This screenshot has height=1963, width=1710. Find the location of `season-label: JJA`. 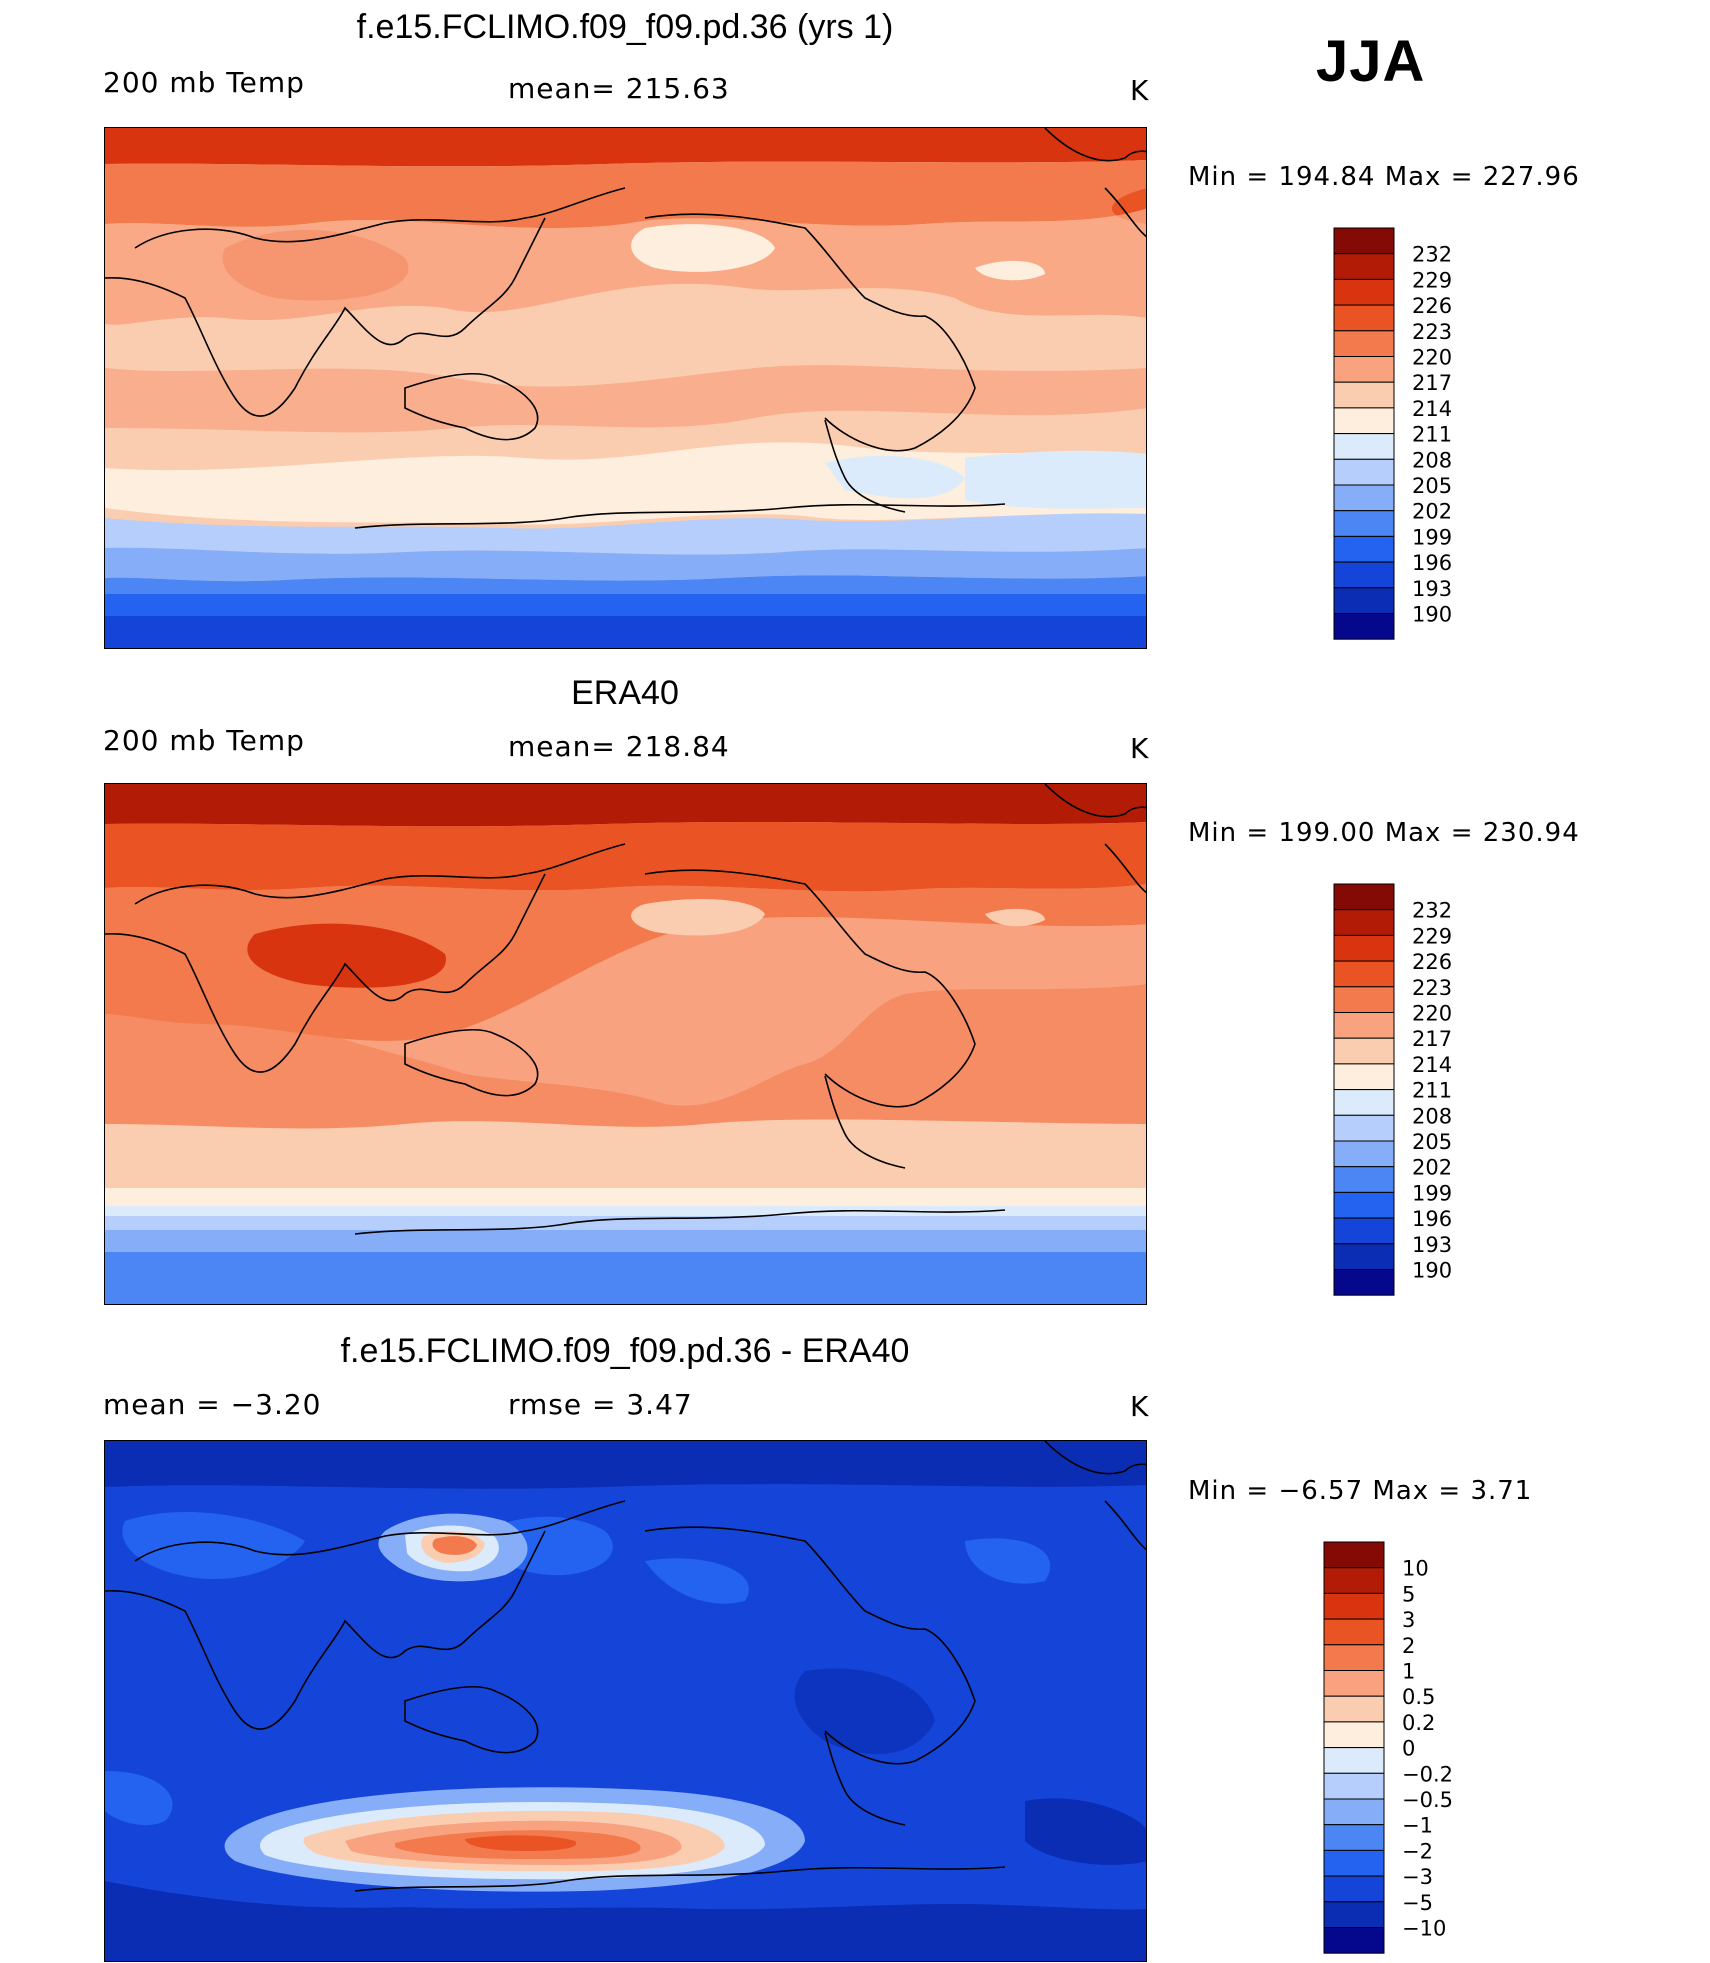

season-label: JJA is located at coordinates (1371, 61).